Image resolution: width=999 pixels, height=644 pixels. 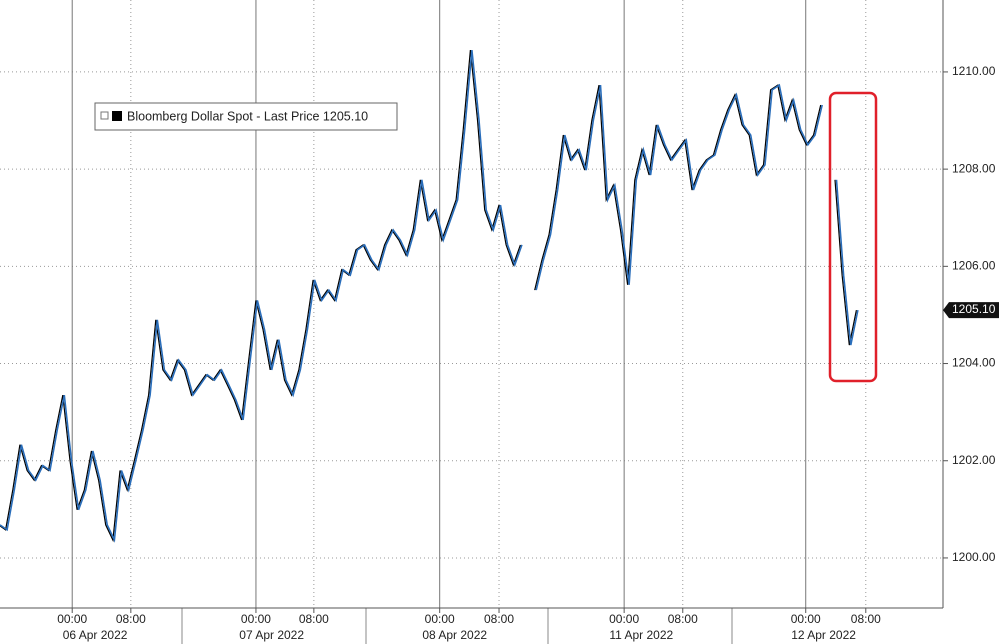 I want to click on x-date-label: 08 Apr 2022, so click(x=454, y=635).